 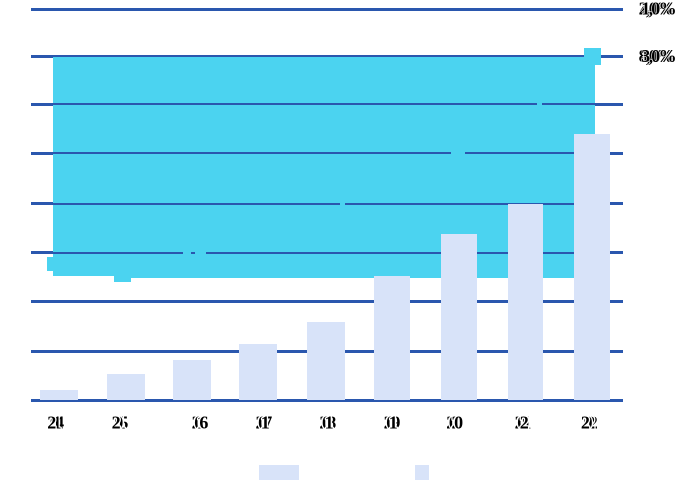 I want to click on svg-text: 3, so click(x=645, y=56).